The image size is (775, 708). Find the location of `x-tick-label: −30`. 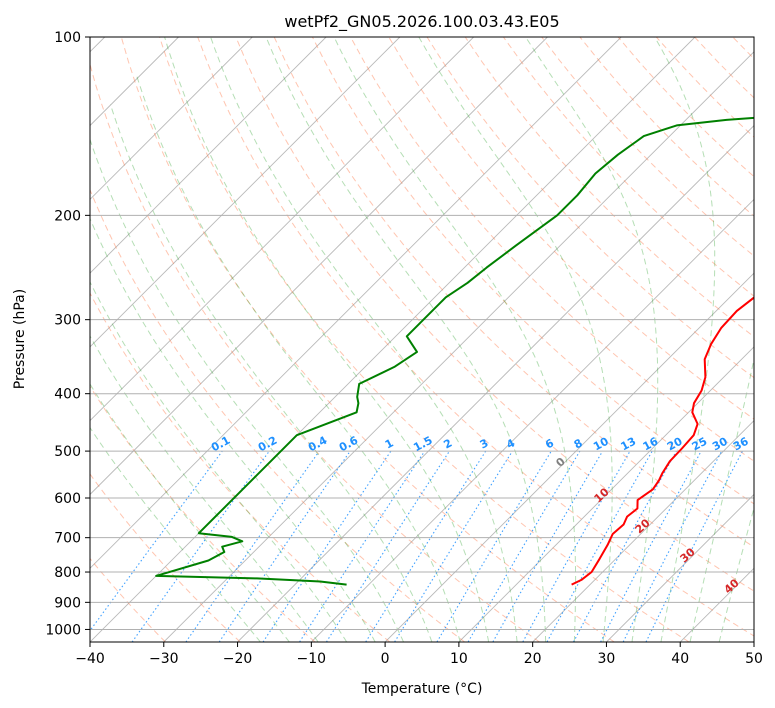

x-tick-label: −30 is located at coordinates (164, 659).